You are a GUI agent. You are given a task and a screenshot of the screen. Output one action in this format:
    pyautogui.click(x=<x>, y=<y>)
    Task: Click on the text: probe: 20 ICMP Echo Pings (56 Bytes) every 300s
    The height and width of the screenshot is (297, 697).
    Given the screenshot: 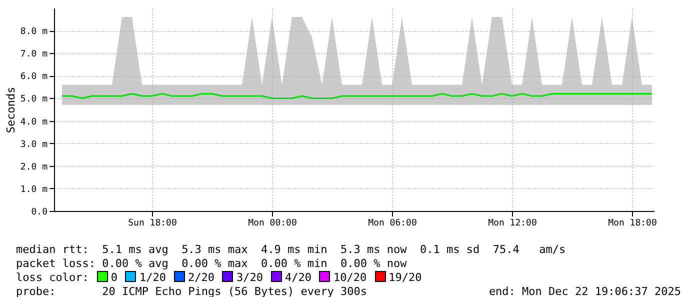 What is the action you would take?
    pyautogui.click(x=191, y=291)
    